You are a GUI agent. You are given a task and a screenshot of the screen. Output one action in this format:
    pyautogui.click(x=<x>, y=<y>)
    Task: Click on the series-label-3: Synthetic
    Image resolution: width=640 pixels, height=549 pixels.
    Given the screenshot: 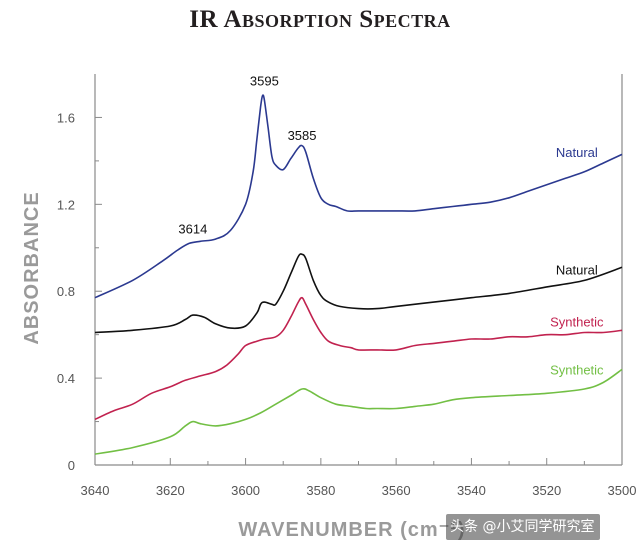 What is the action you would take?
    pyautogui.click(x=577, y=322)
    